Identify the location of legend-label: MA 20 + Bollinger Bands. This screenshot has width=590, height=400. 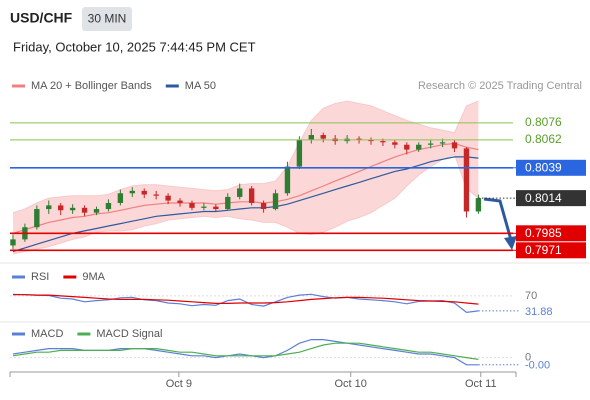
(91, 86).